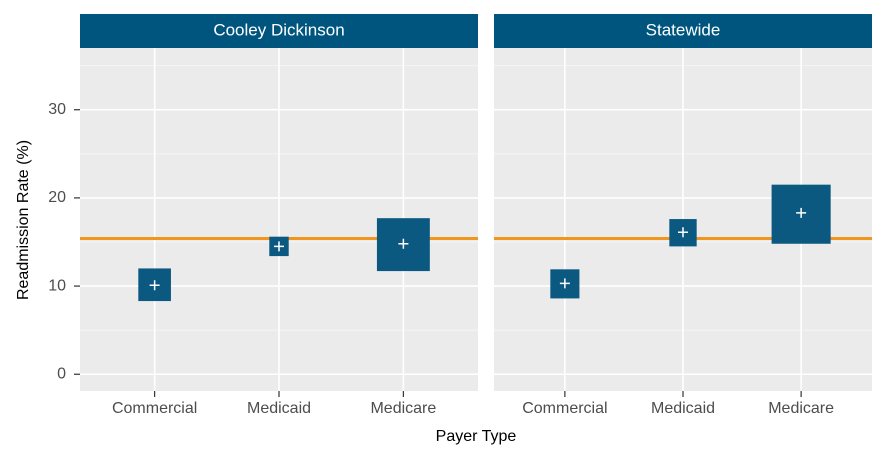 This screenshot has height=449, width=886. Describe the element at coordinates (23, 220) in the screenshot. I see `y-axis-title: Readmission Rate (%)` at that location.